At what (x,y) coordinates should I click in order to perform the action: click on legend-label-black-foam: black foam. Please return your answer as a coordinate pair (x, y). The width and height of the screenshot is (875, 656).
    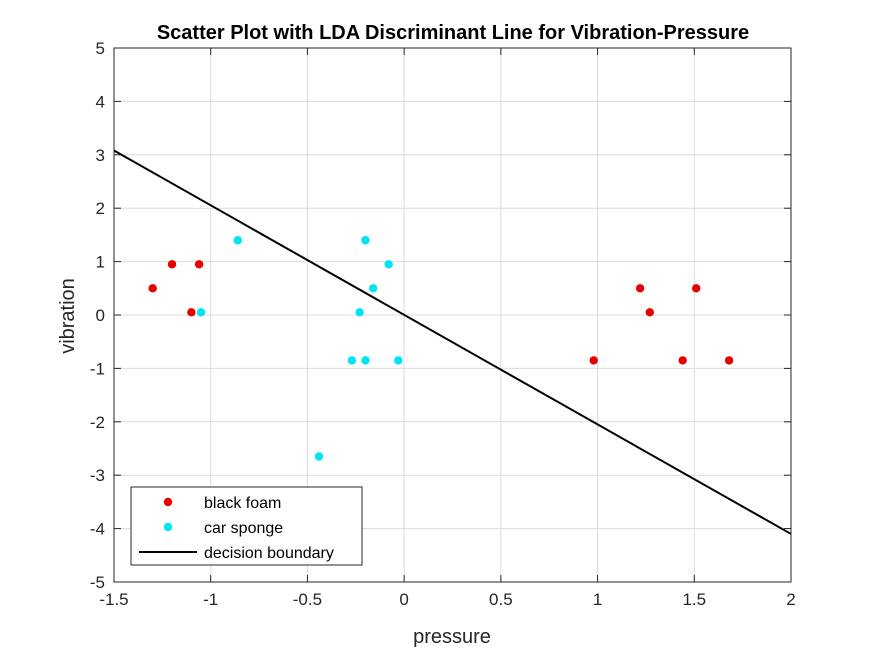
    Looking at the image, I should click on (242, 503).